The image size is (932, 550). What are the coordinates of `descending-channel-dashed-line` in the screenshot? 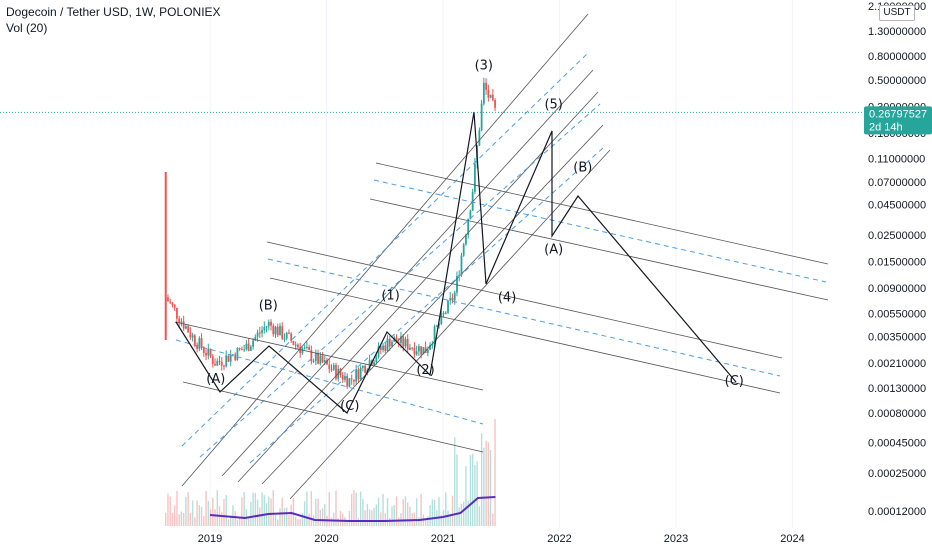 It's located at (524, 317).